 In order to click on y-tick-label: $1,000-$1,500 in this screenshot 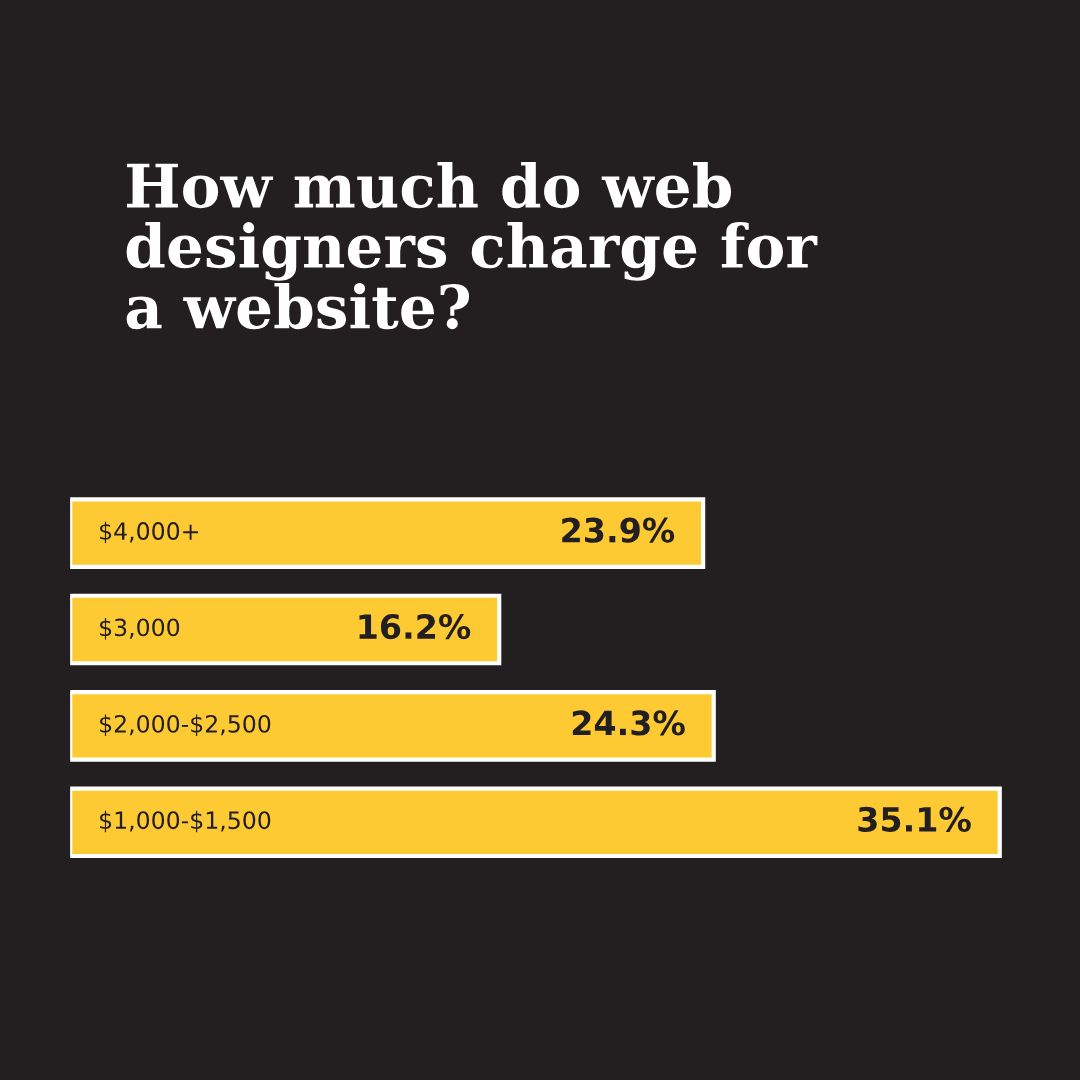, I will do `click(185, 821)`.